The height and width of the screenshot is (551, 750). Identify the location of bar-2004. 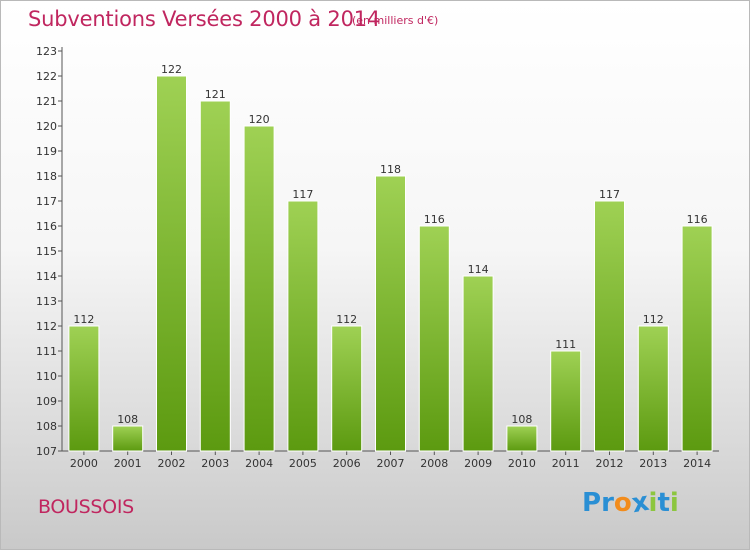
(259, 288).